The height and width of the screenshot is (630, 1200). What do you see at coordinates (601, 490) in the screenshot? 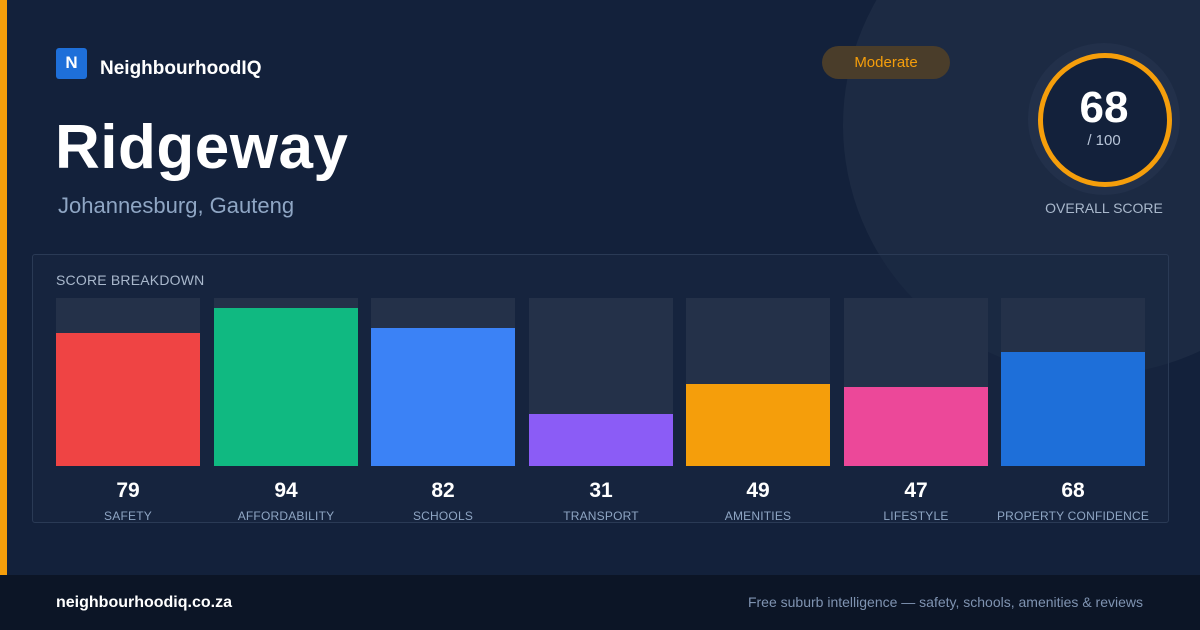
I see `bar-value: 31` at bounding box center [601, 490].